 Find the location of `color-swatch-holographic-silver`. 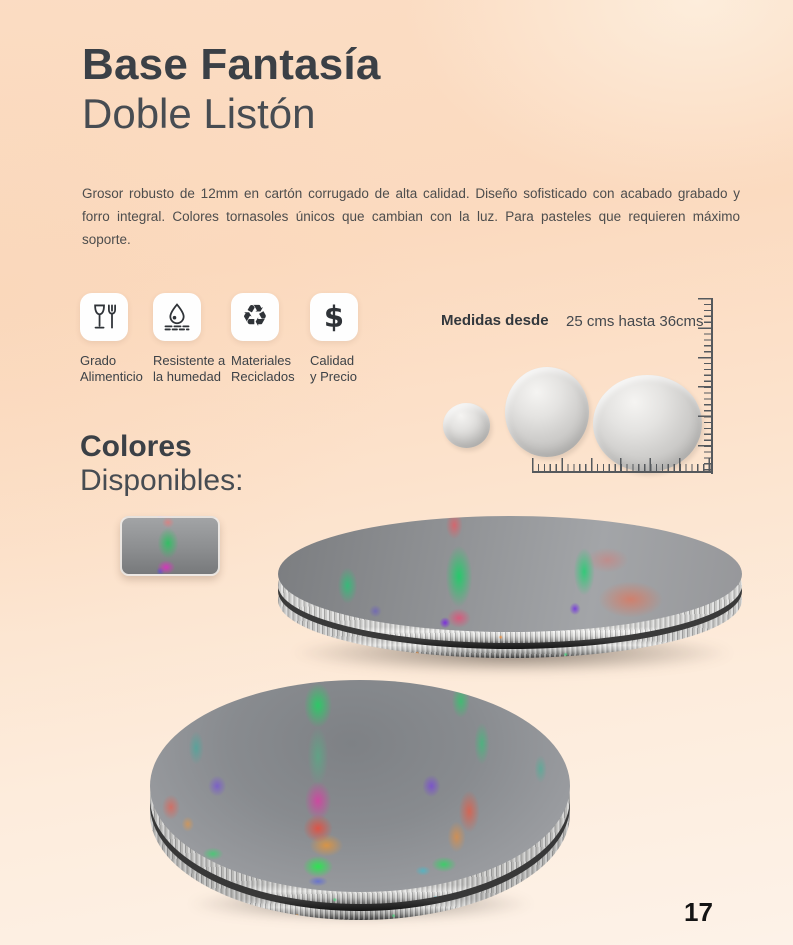

color-swatch-holographic-silver is located at coordinates (170, 546).